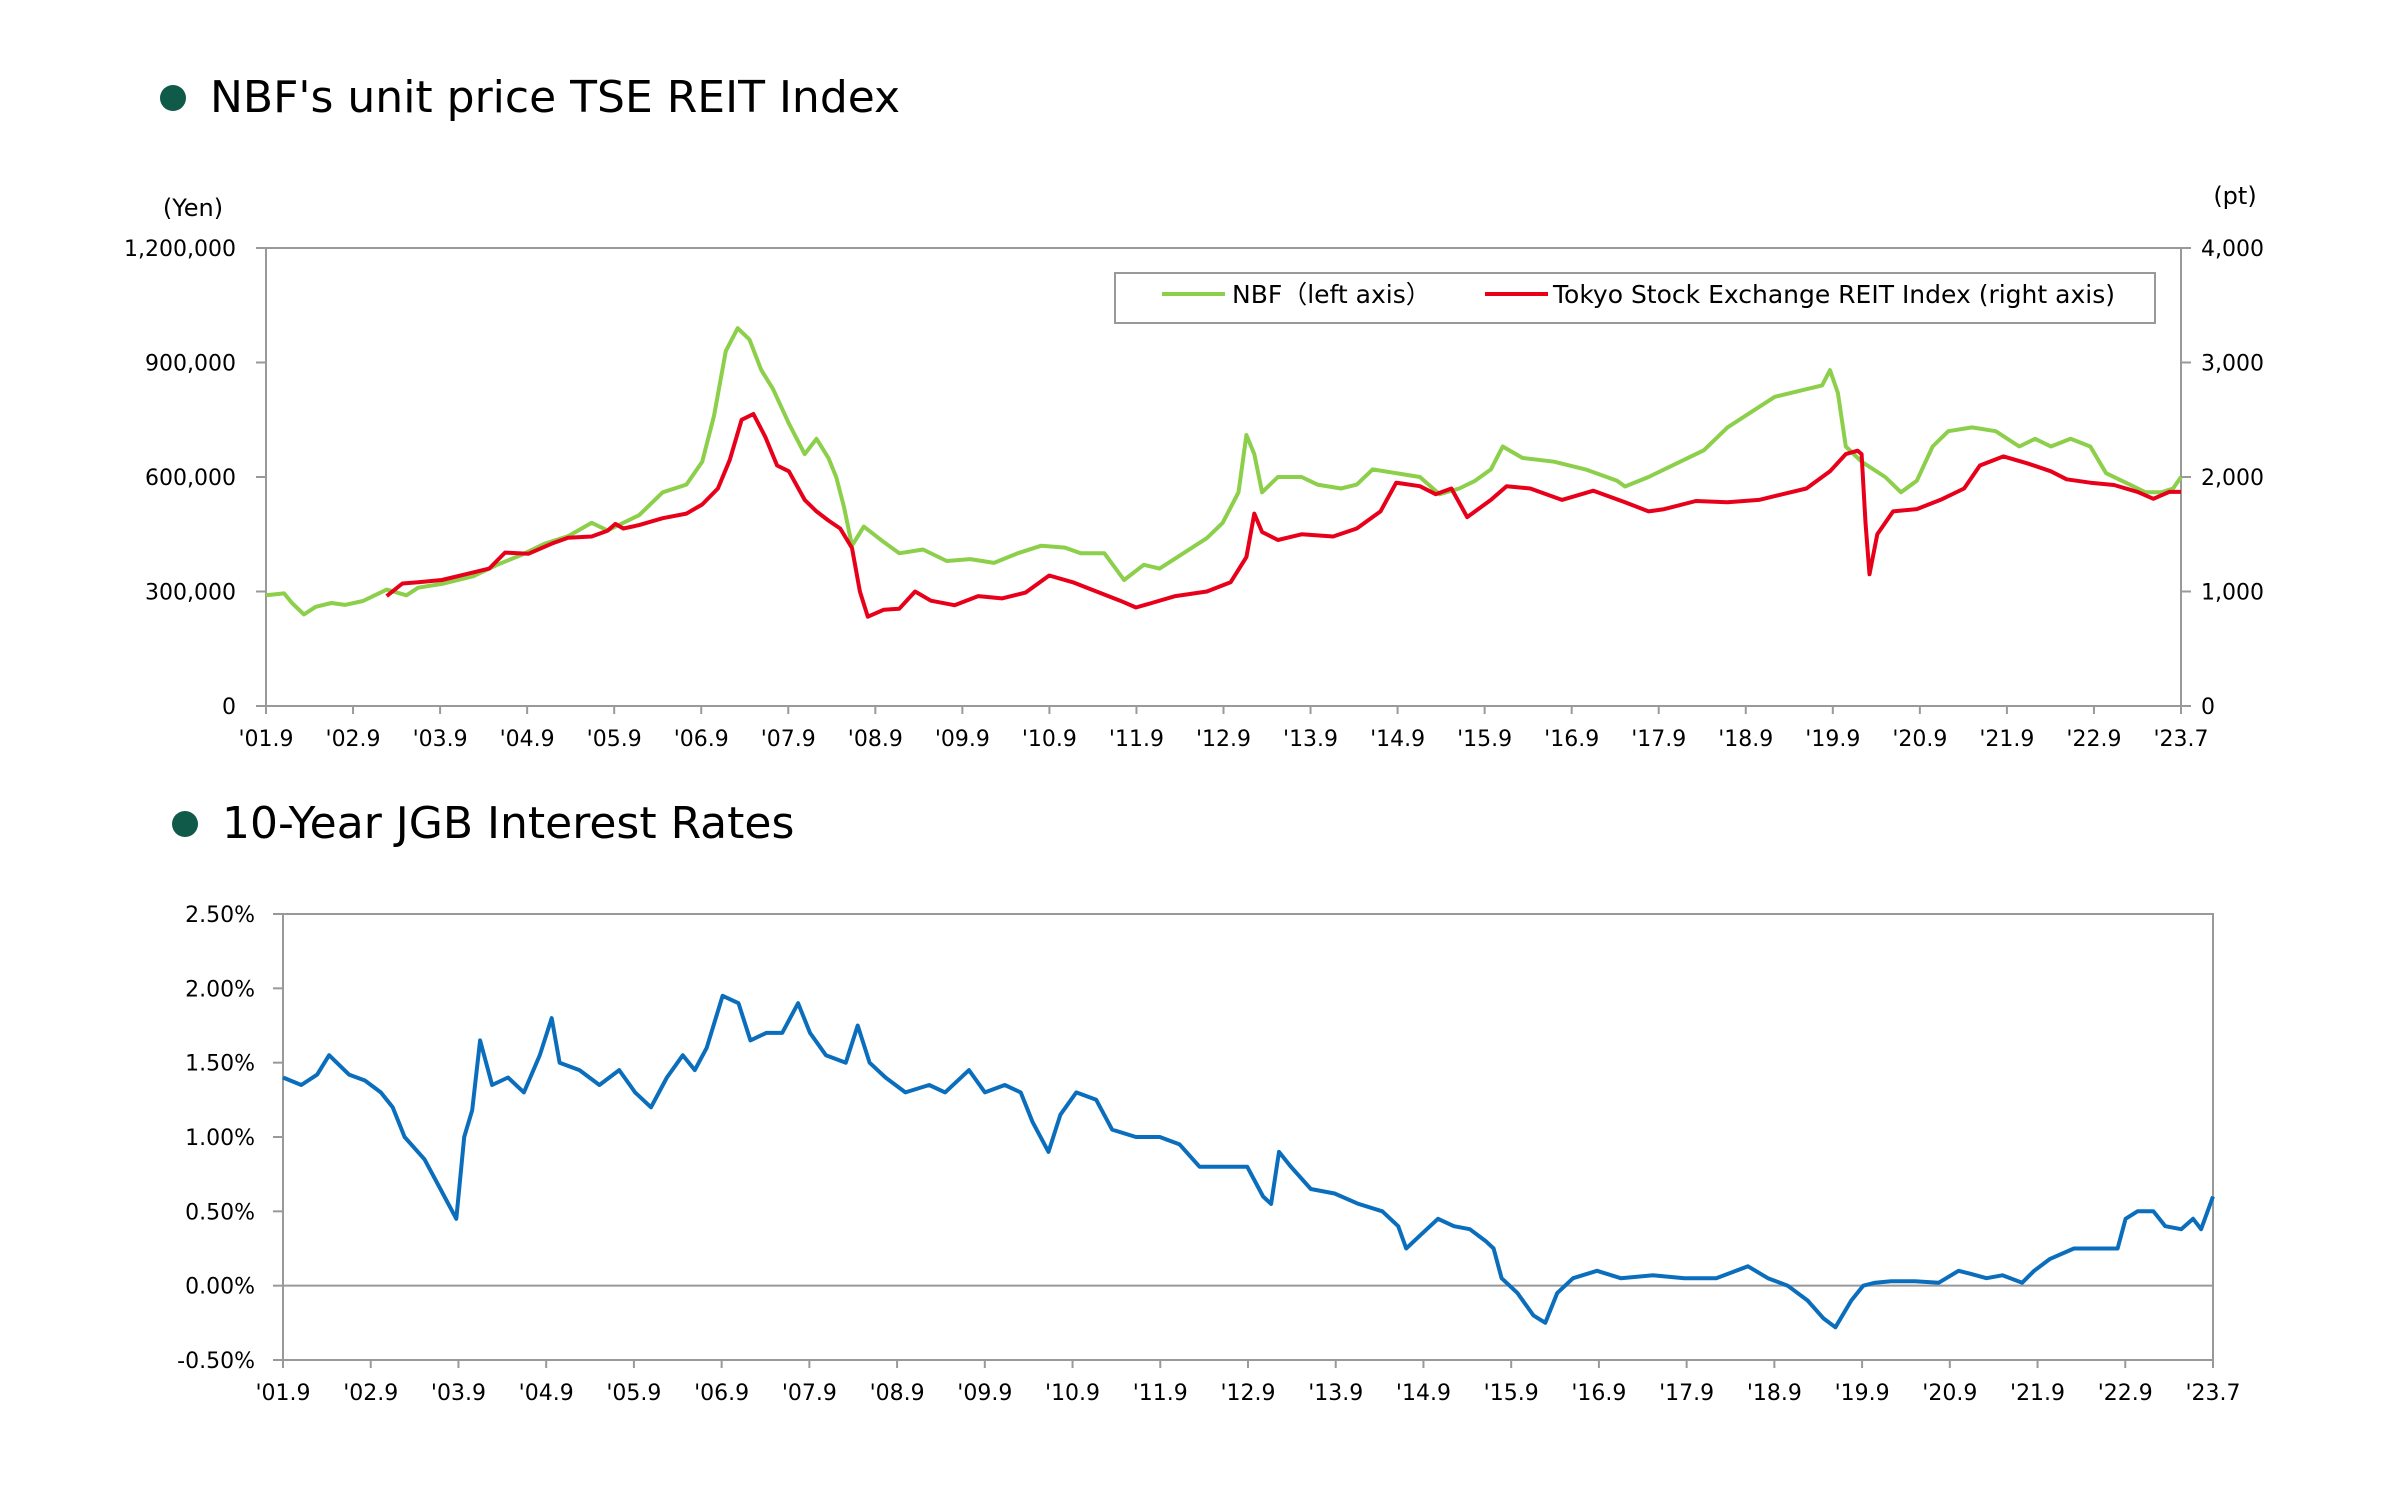  I want to click on chart1-x-tick-label: '13.9, so click(1310, 739).